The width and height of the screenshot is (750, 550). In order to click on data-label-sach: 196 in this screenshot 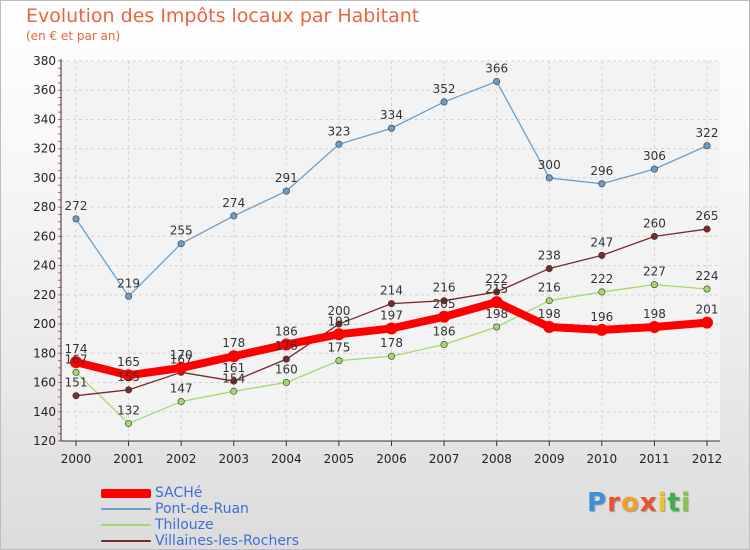, I will do `click(601, 317)`.